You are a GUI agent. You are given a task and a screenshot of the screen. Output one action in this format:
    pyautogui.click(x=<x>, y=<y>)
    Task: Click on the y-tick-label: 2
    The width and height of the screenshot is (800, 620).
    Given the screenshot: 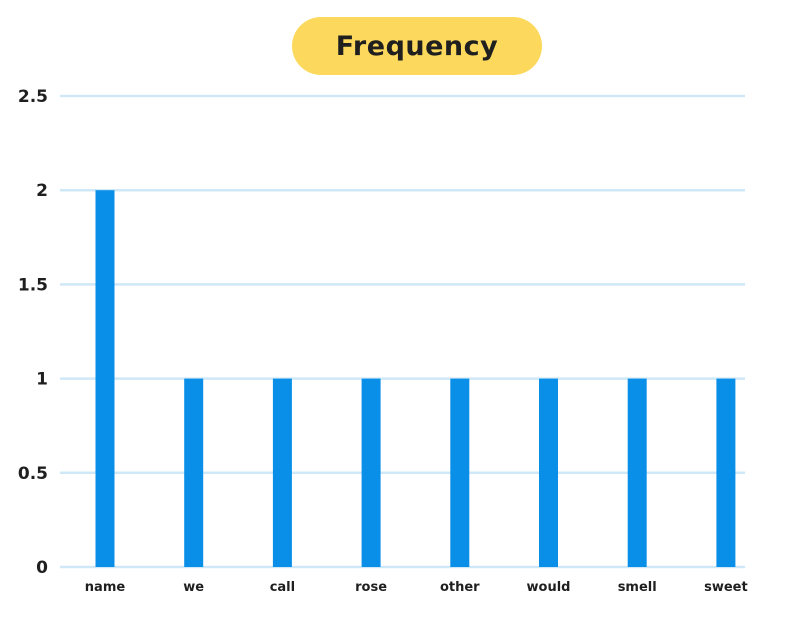 What is the action you would take?
    pyautogui.click(x=42, y=191)
    